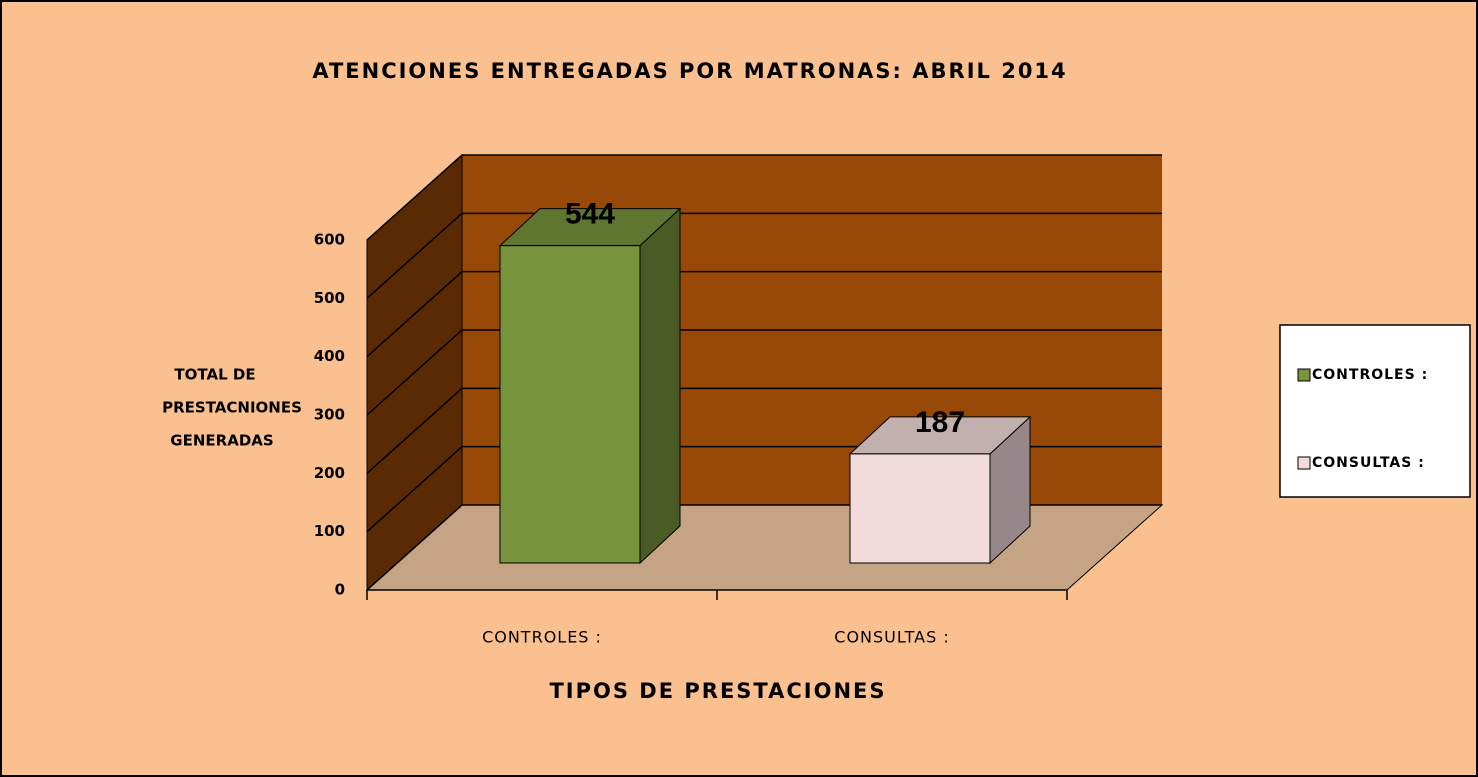 The height and width of the screenshot is (777, 1478). I want to click on x-tick-label: CONSULTAS :, so click(891, 637).